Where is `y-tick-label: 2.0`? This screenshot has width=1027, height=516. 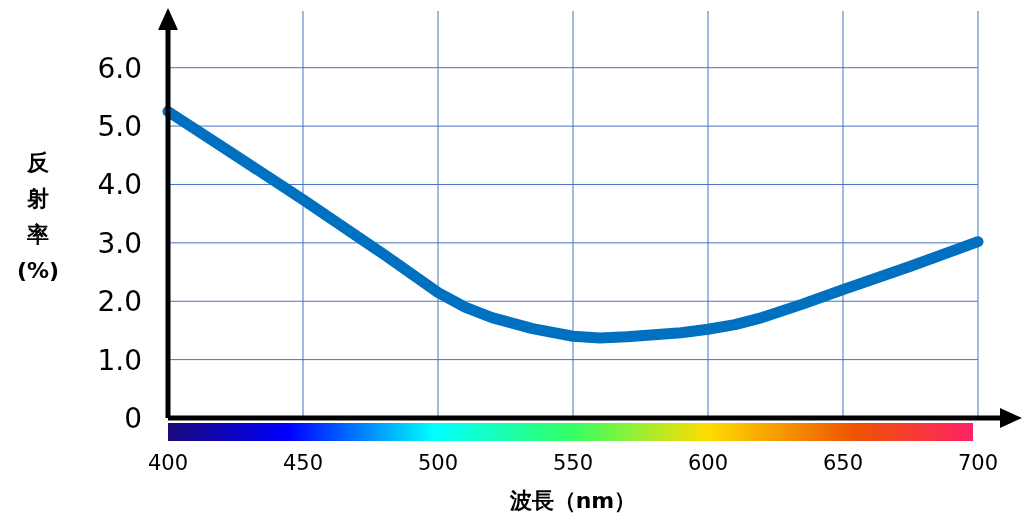 y-tick-label: 2.0 is located at coordinates (119, 302).